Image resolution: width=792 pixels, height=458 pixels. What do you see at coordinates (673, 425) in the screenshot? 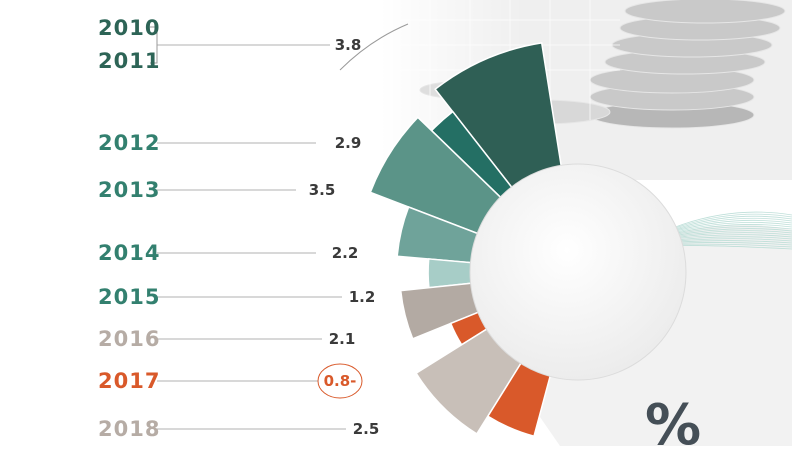
I see `unit-symbol: %` at bounding box center [673, 425].